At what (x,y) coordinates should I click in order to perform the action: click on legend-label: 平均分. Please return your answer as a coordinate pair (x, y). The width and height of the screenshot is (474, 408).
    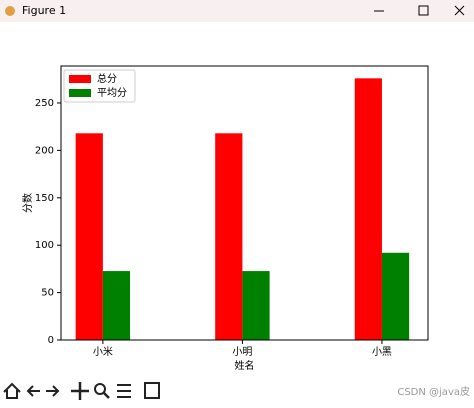
    Looking at the image, I should click on (112, 93).